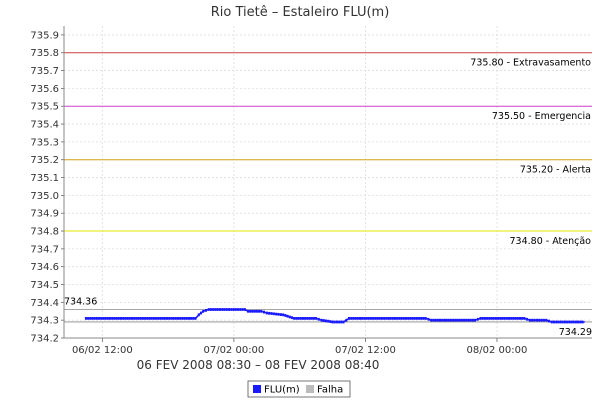 This screenshot has width=600, height=400. What do you see at coordinates (44, 160) in the screenshot?
I see `y-tick-label: 735.2` at bounding box center [44, 160].